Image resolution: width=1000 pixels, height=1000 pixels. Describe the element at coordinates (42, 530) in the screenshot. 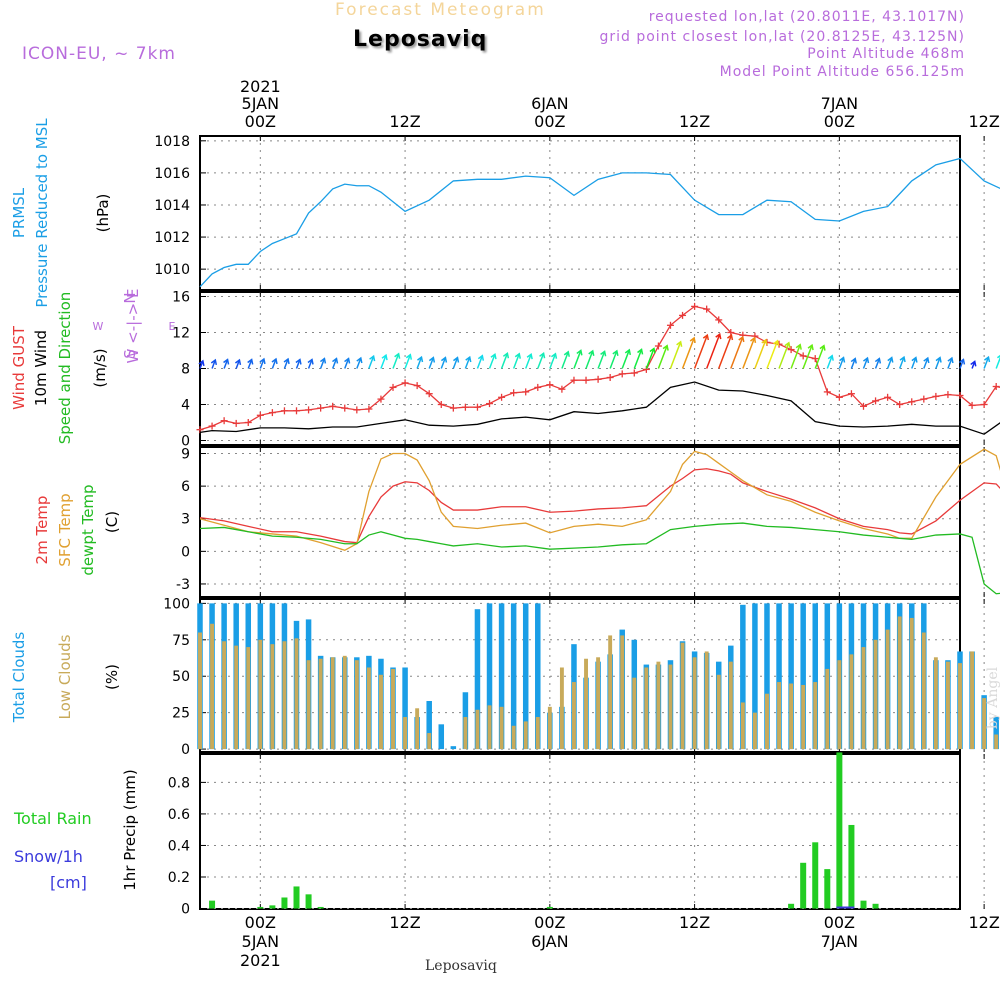

I see `axis-title-2m-temp: 2m Temp` at that location.